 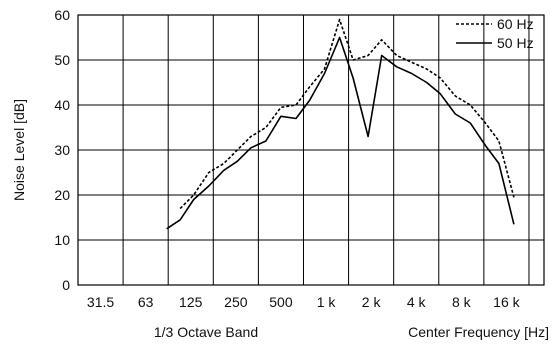 I want to click on x-tick-label: 8 k, so click(x=462, y=302).